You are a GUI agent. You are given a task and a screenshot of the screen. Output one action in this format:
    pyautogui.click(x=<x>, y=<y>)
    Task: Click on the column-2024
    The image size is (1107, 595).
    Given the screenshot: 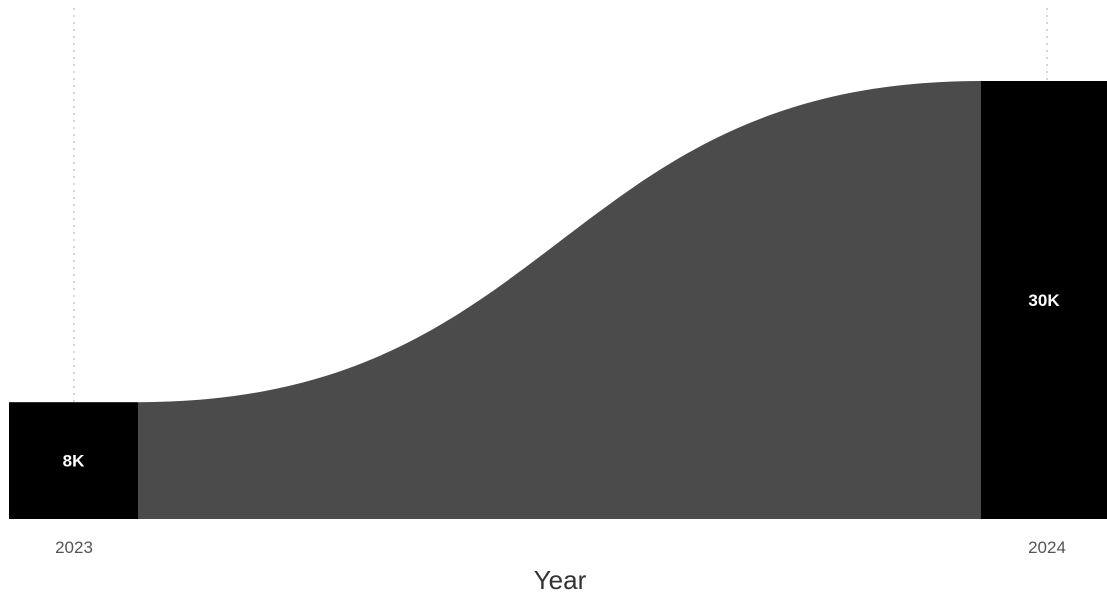 What is the action you would take?
    pyautogui.click(x=1044, y=300)
    